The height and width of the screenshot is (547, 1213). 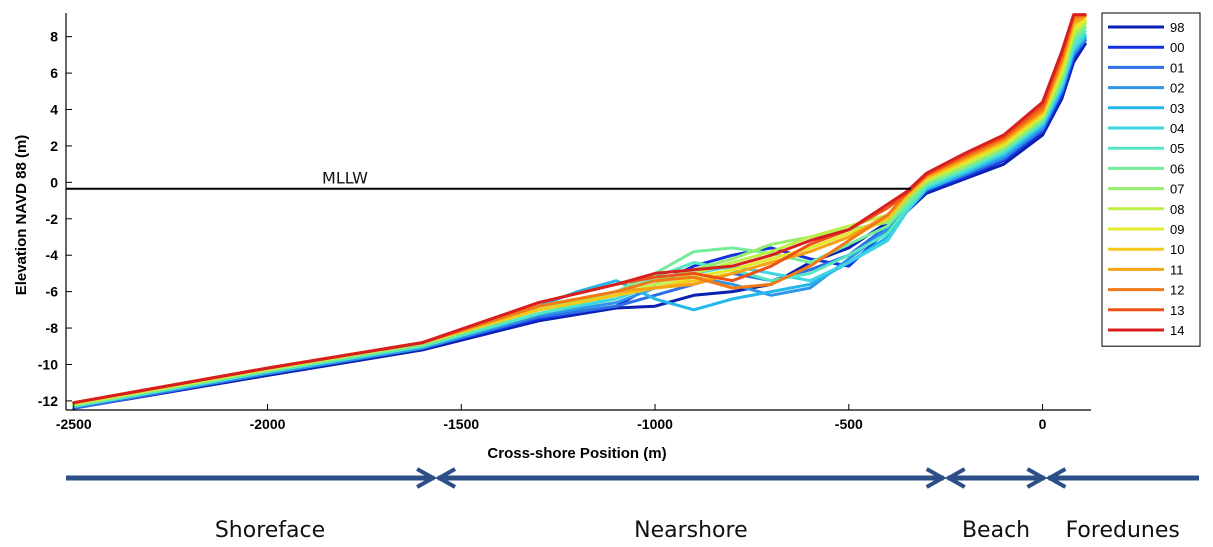 I want to click on y-tick-label: 2, so click(x=54, y=146).